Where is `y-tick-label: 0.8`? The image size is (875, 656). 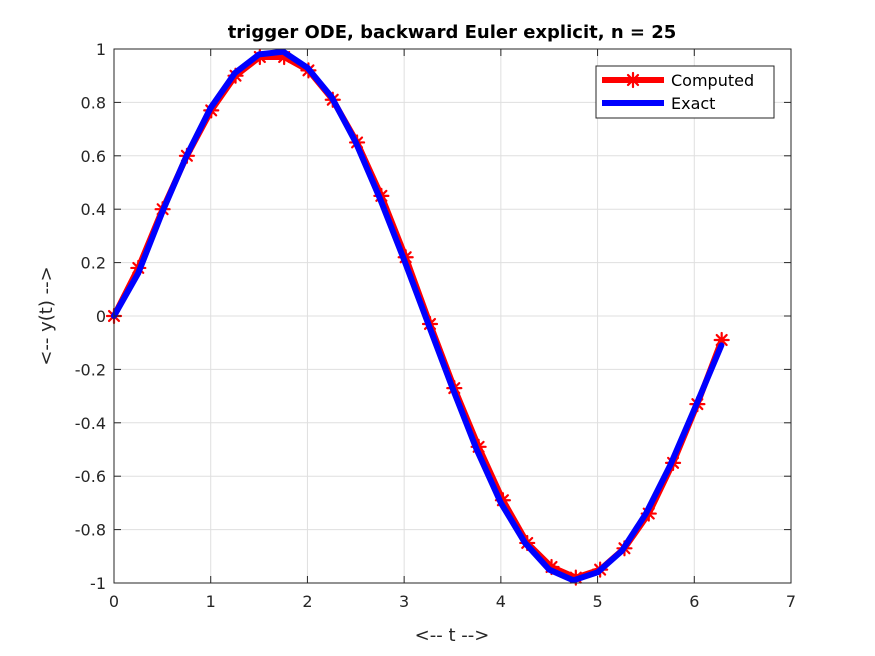 y-tick-label: 0.8 is located at coordinates (93, 102).